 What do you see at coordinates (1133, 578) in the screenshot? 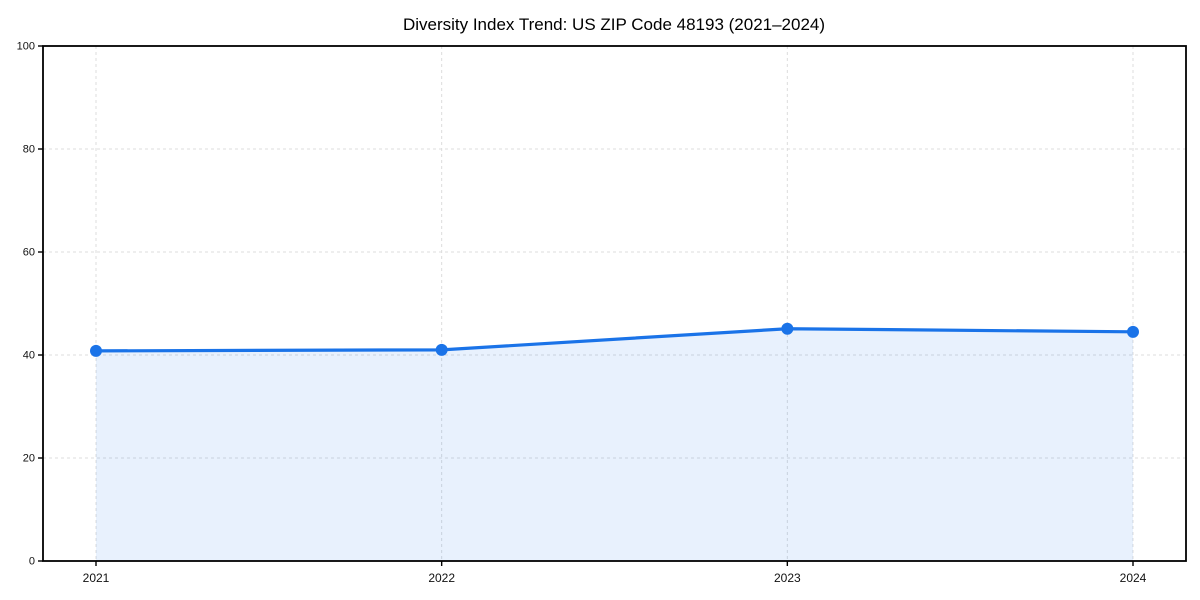
I see `x-tick-label: 2024` at bounding box center [1133, 578].